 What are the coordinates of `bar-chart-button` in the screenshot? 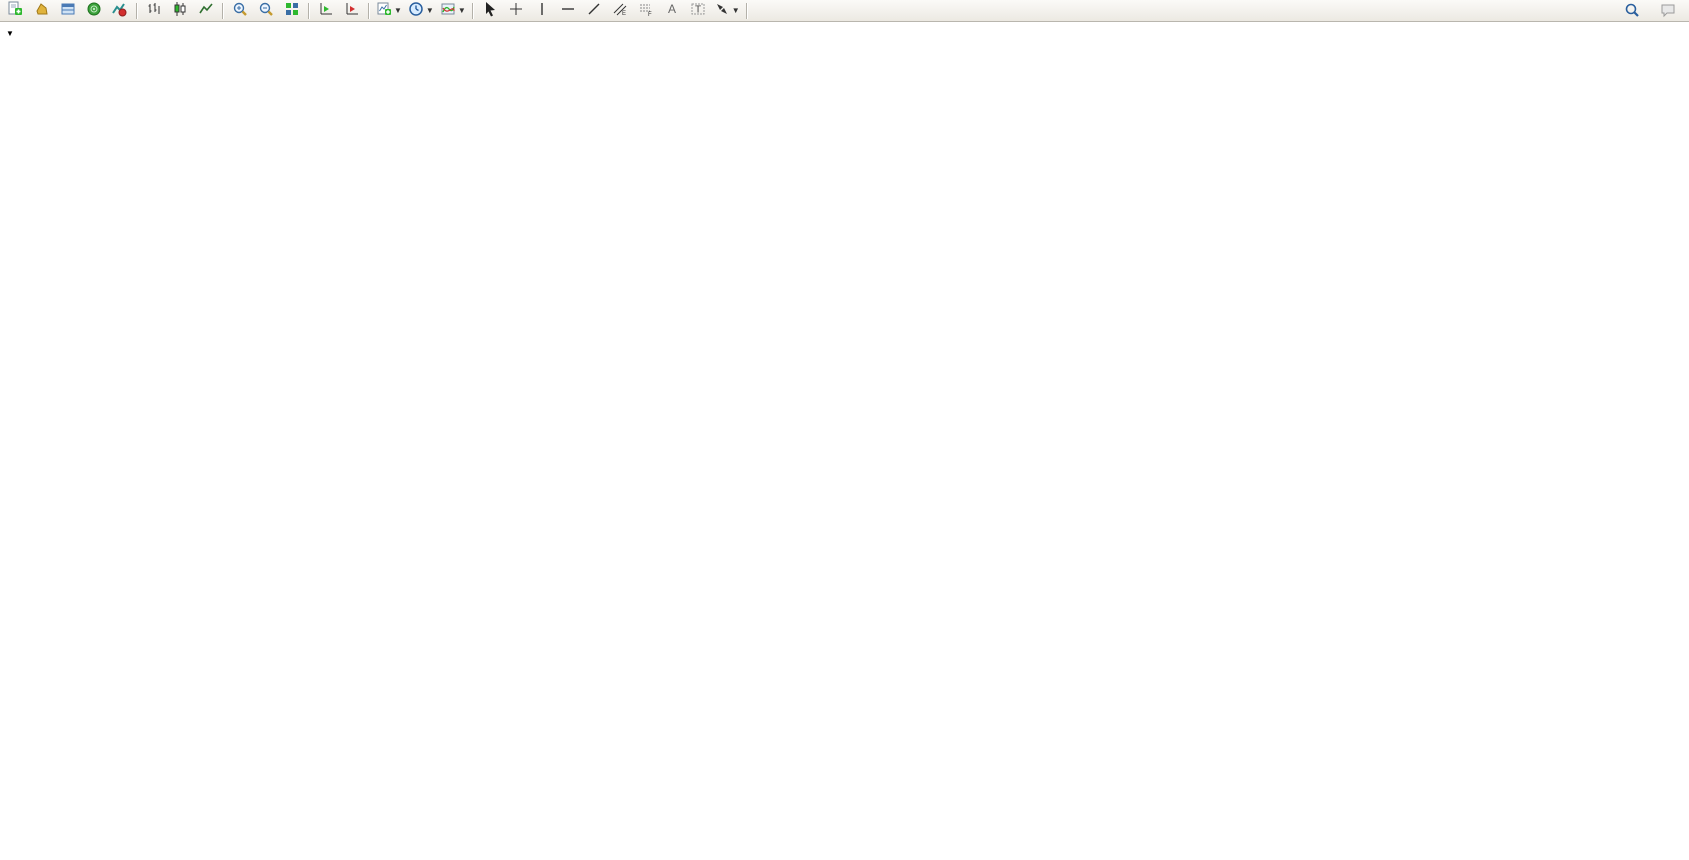 It's located at (154, 11).